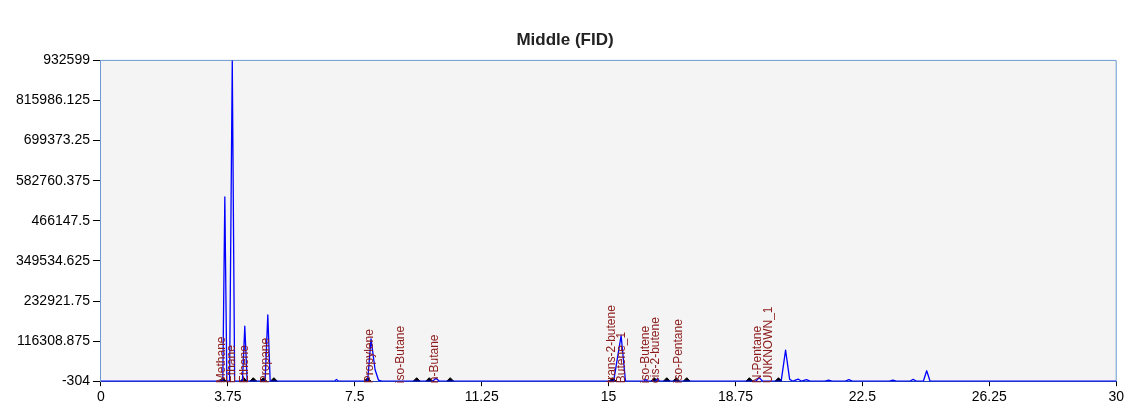 The width and height of the screenshot is (1135, 417). I want to click on x-tick-label: 22.5, so click(862, 396).